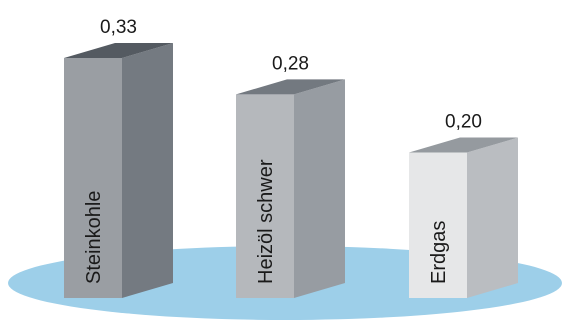 The width and height of the screenshot is (571, 321). I want to click on value-label: 0,20, so click(463, 122).